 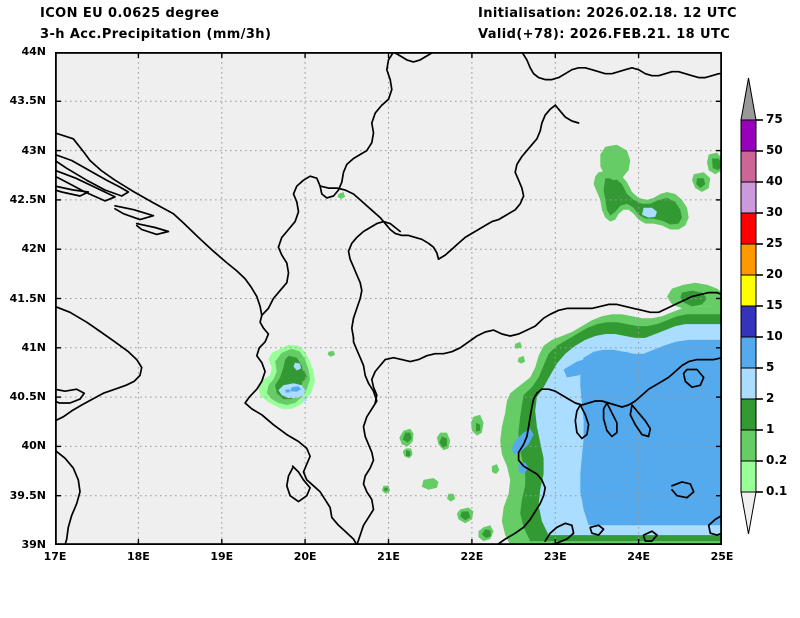 I want to click on colorbar-tick-label: 20, so click(x=774, y=274).